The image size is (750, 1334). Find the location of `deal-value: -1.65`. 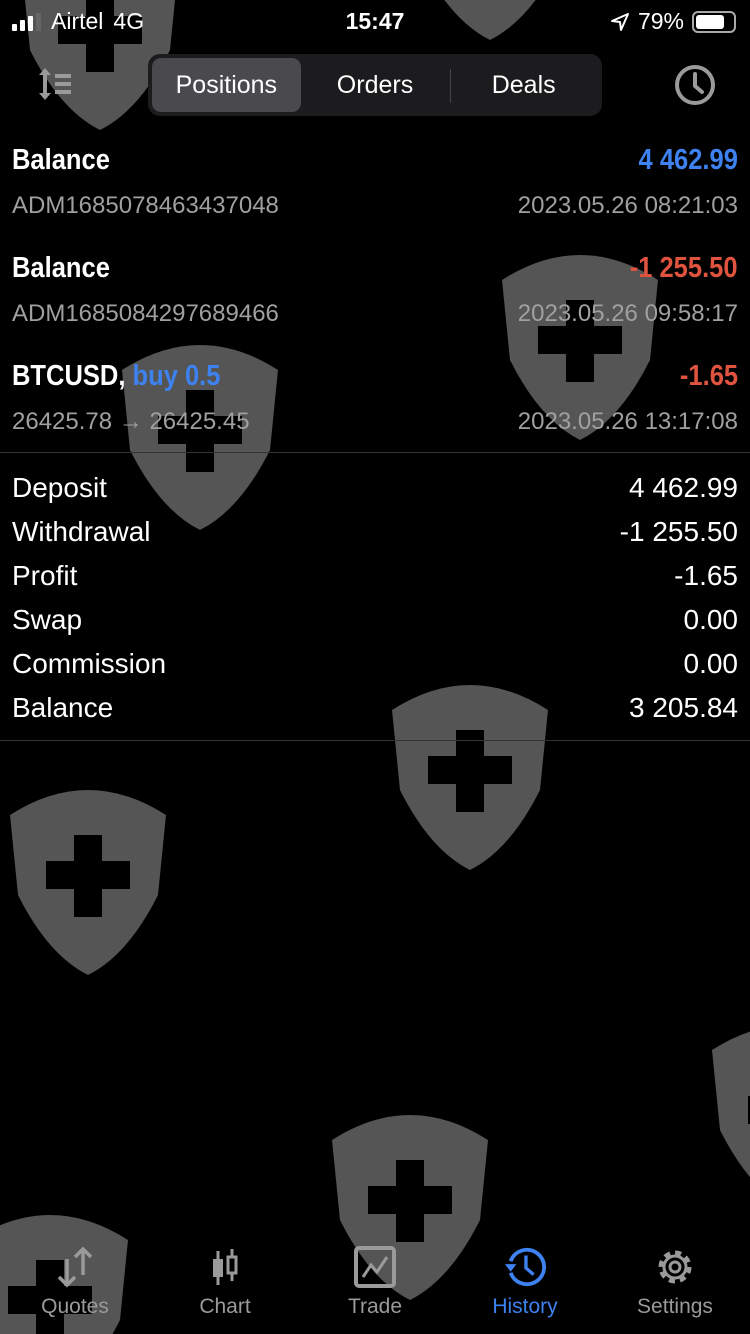

deal-value: -1.65 is located at coordinates (708, 376).